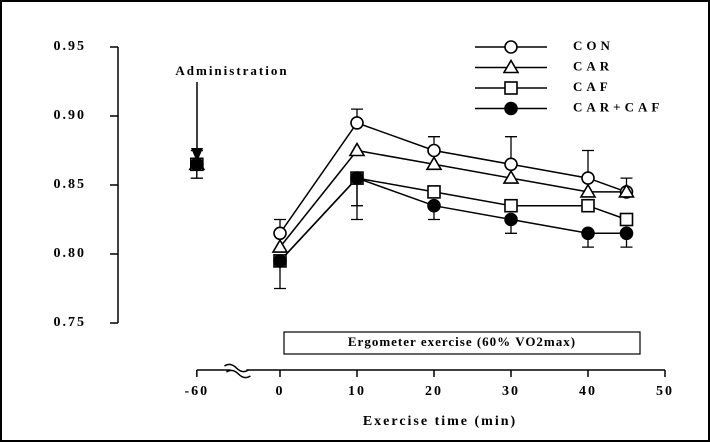 The width and height of the screenshot is (710, 442). What do you see at coordinates (231, 70) in the screenshot?
I see `annotation: Administration` at bounding box center [231, 70].